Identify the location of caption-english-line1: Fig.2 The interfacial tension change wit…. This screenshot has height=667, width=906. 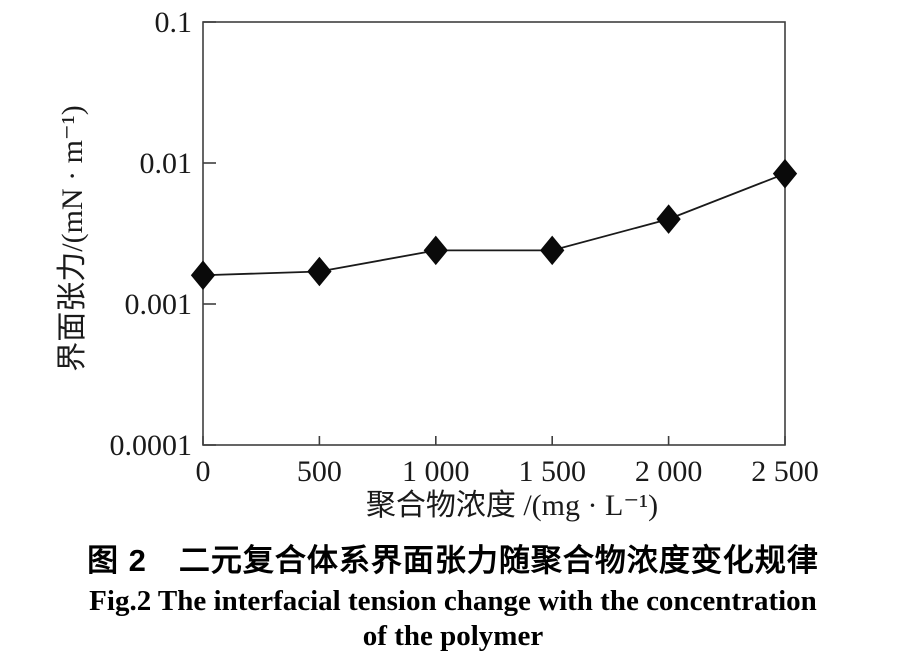
(453, 601).